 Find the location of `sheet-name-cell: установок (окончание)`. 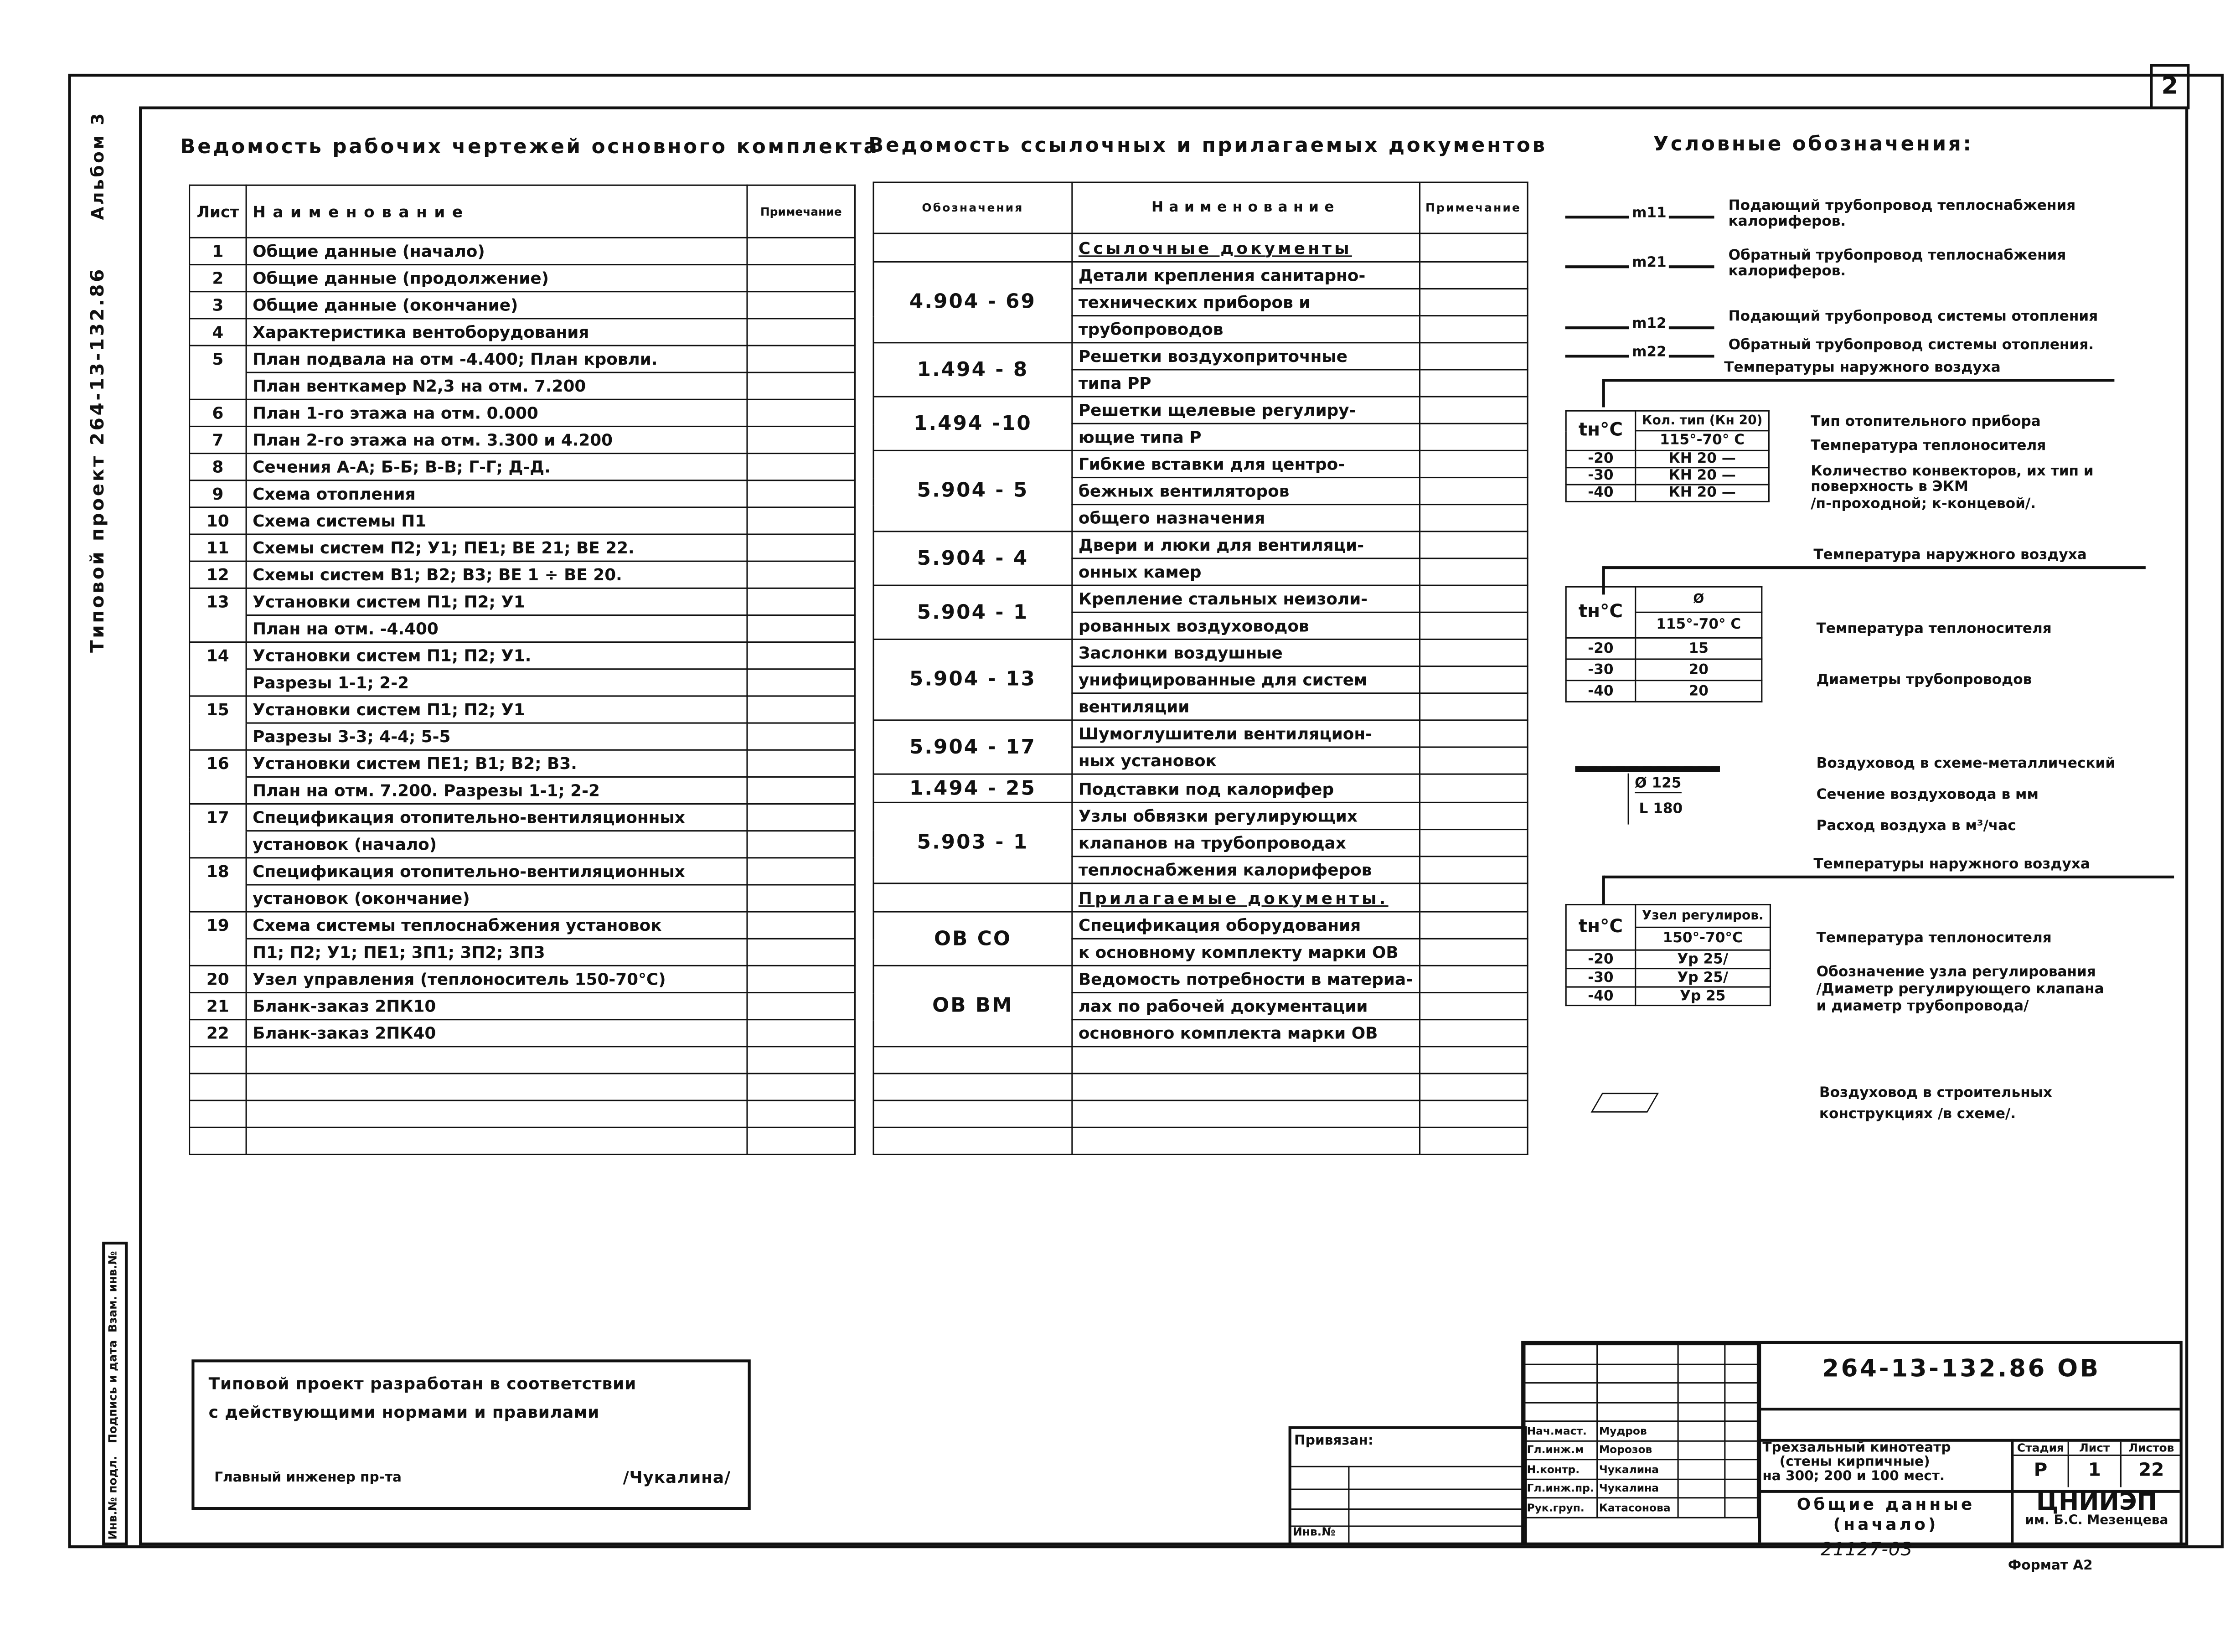

sheet-name-cell: установок (окончание) is located at coordinates (497, 898).